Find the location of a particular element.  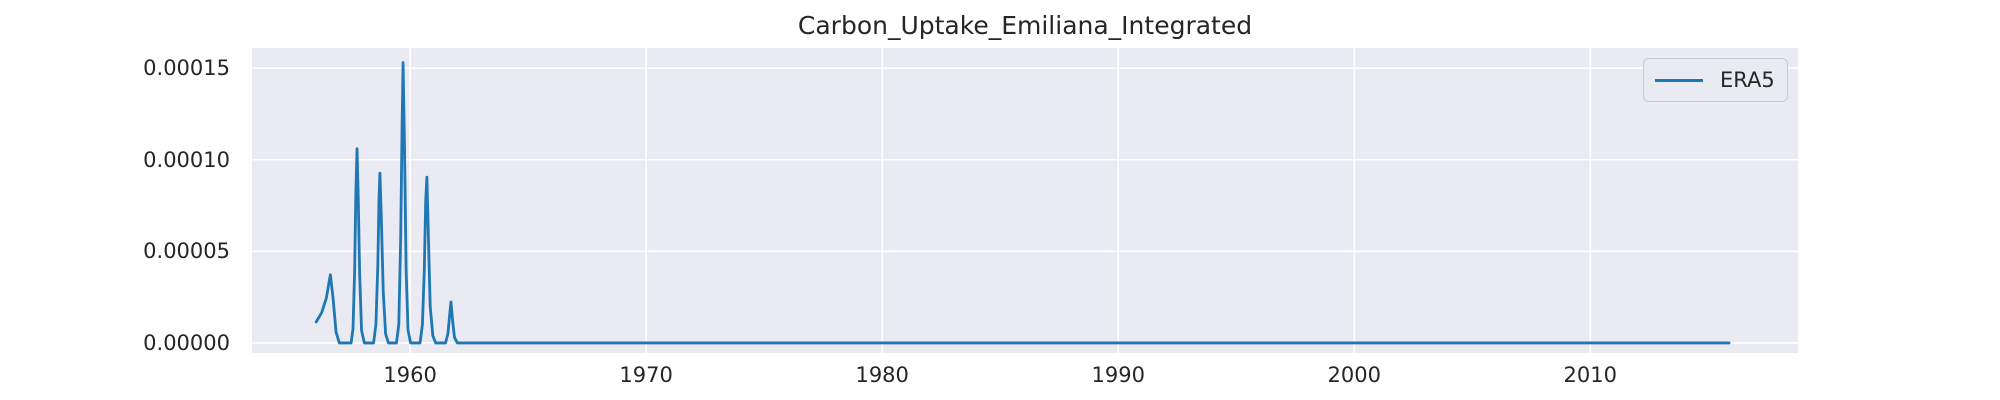

chart-title: Carbon_Uptake_Emiliana_Integrated is located at coordinates (1025, 25).